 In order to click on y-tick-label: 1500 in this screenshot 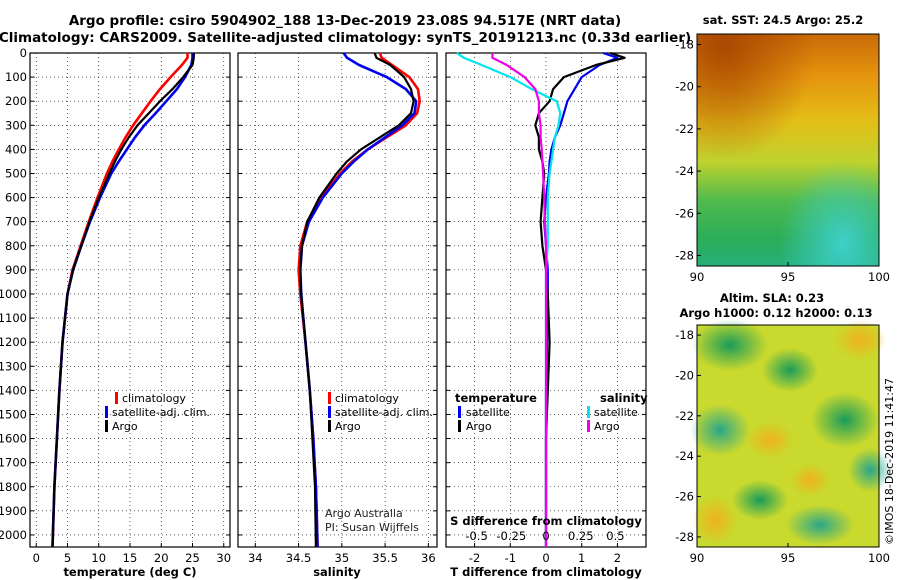, I will do `click(13, 414)`.